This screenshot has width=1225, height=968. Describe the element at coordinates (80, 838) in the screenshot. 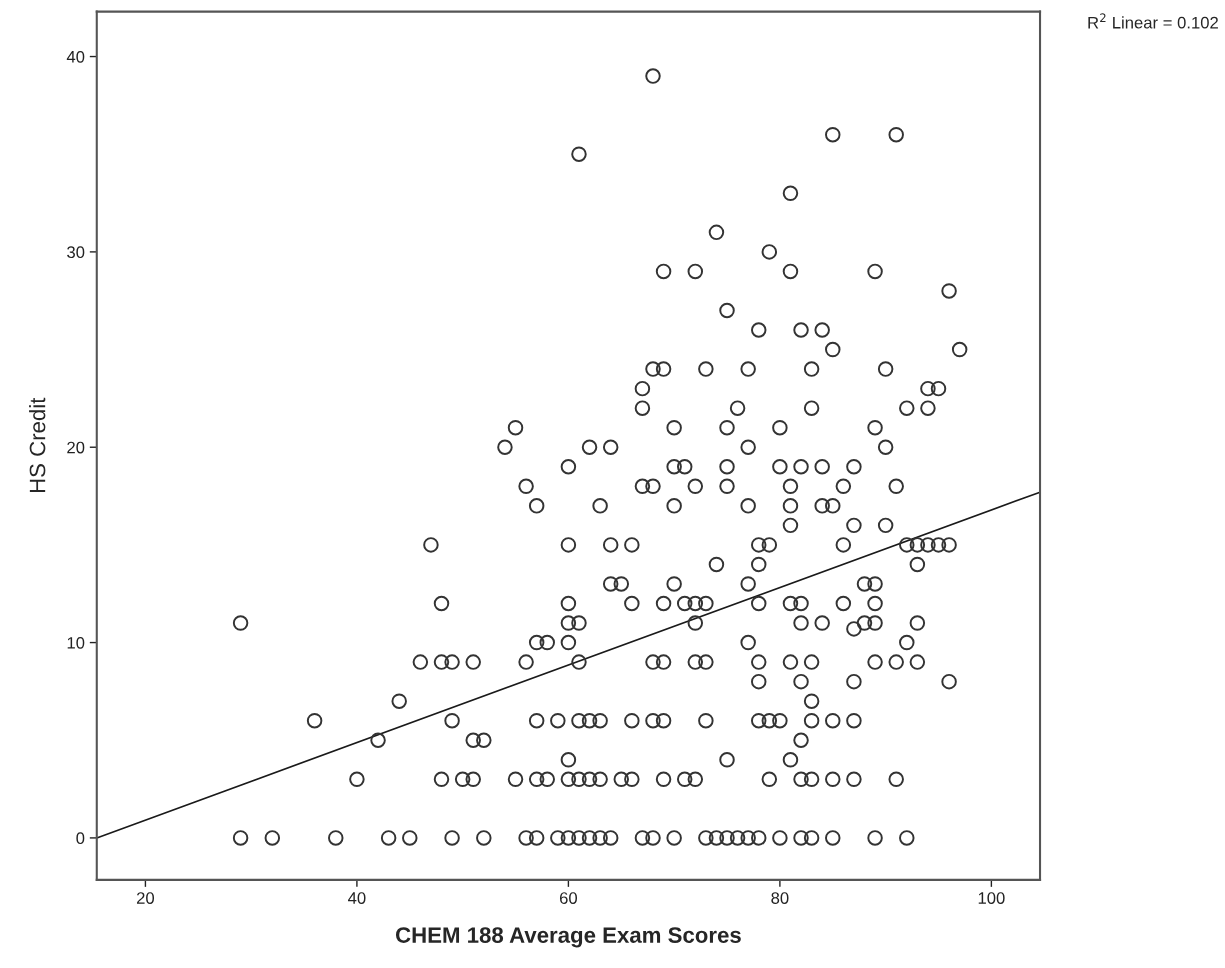

I see `y-tick-label: 0` at that location.